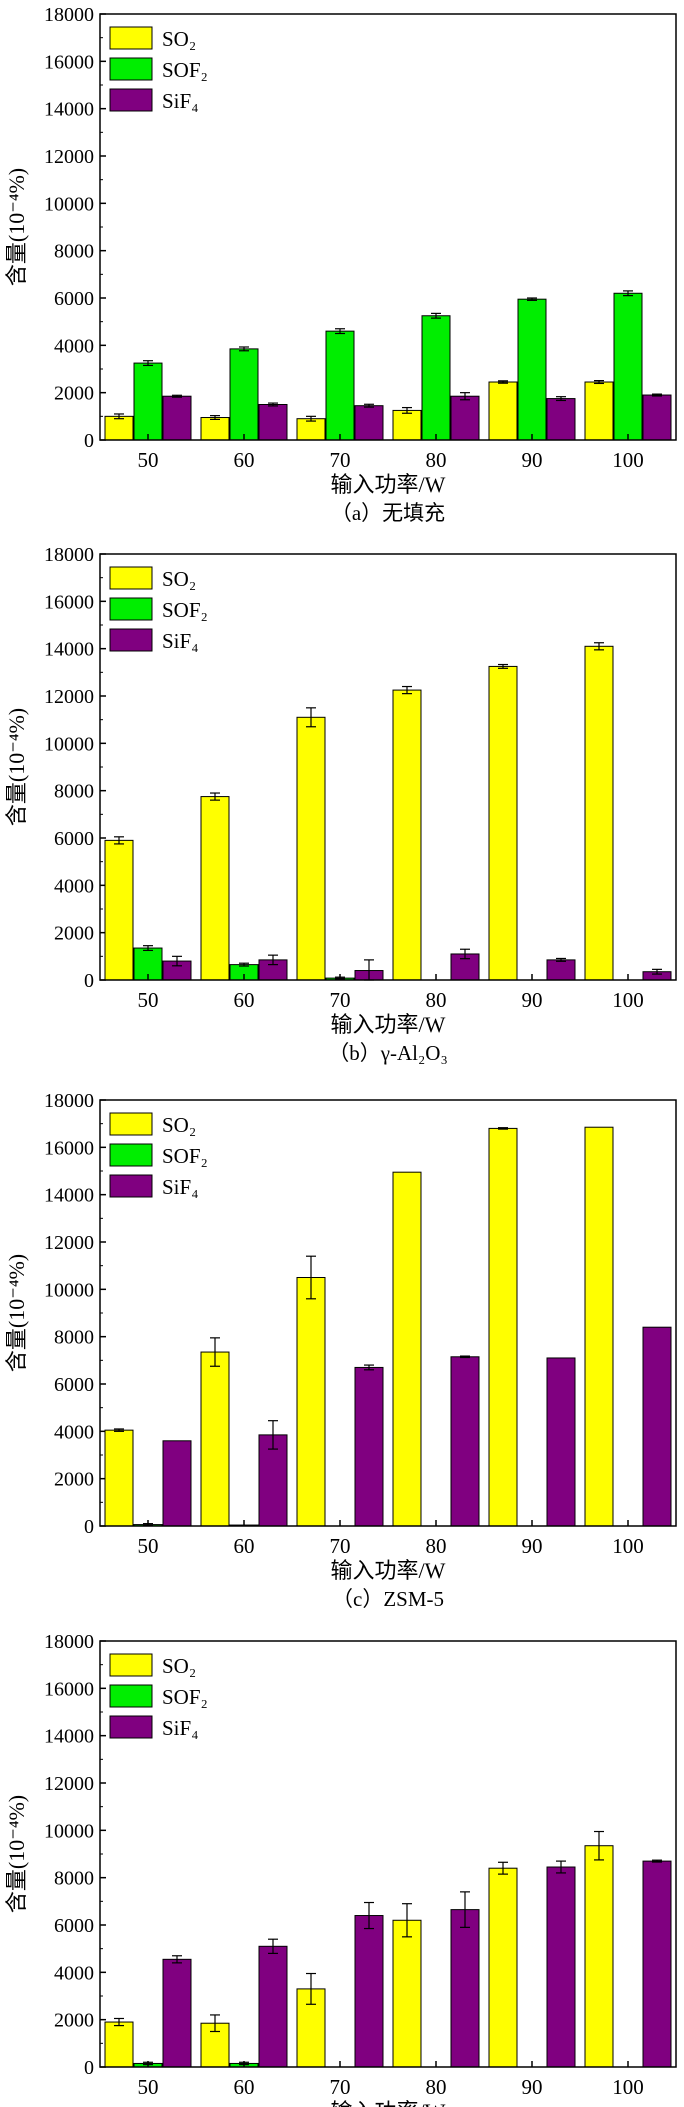 This screenshot has height=2107, width=684. What do you see at coordinates (185, 70) in the screenshot?
I see `legend-label-sof2: SOF₂` at bounding box center [185, 70].